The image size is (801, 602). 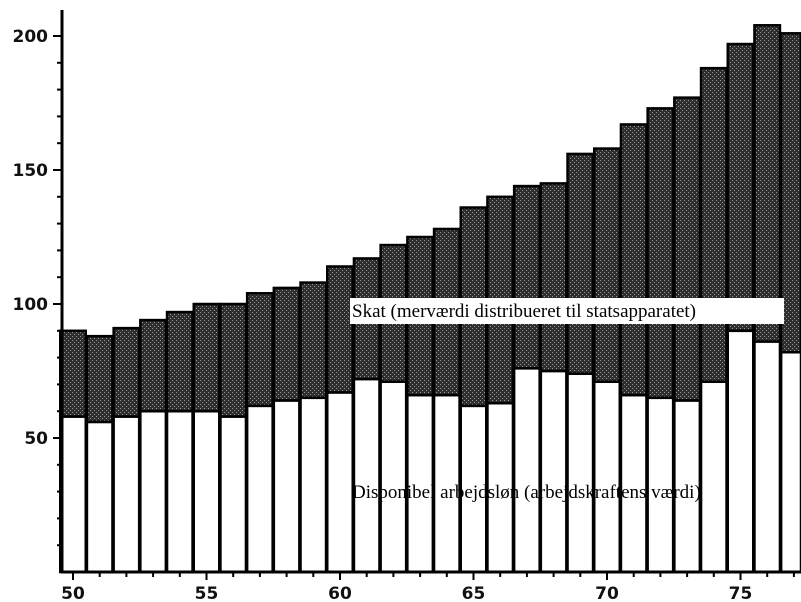 What do you see at coordinates (207, 593) in the screenshot?
I see `x-tick-label: 55` at bounding box center [207, 593].